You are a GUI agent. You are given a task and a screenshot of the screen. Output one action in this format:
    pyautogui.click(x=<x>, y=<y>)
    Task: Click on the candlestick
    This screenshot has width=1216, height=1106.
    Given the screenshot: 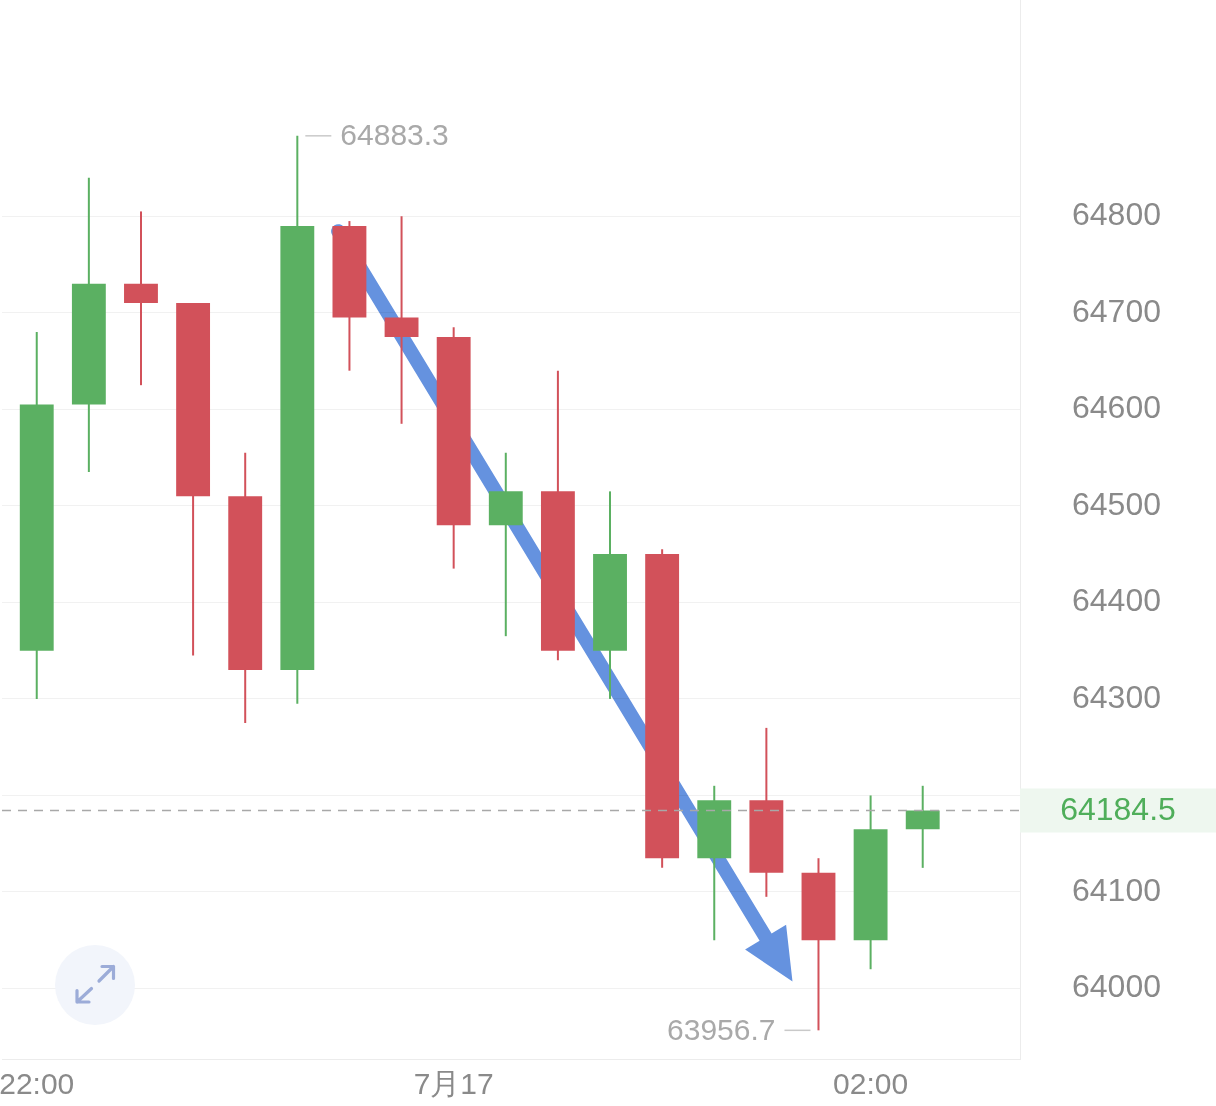 What is the action you would take?
    pyautogui.click(x=401, y=320)
    